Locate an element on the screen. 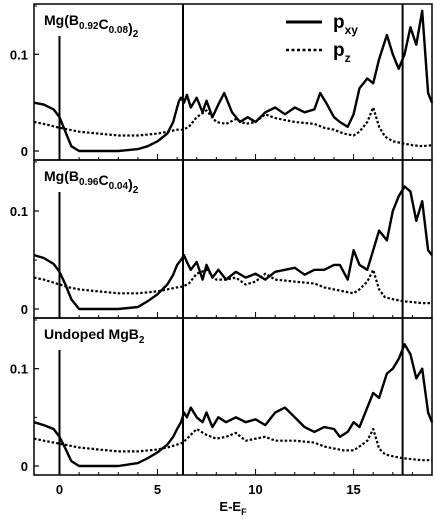 The width and height of the screenshot is (436, 522). x-tick-label: 5 is located at coordinates (157, 489).